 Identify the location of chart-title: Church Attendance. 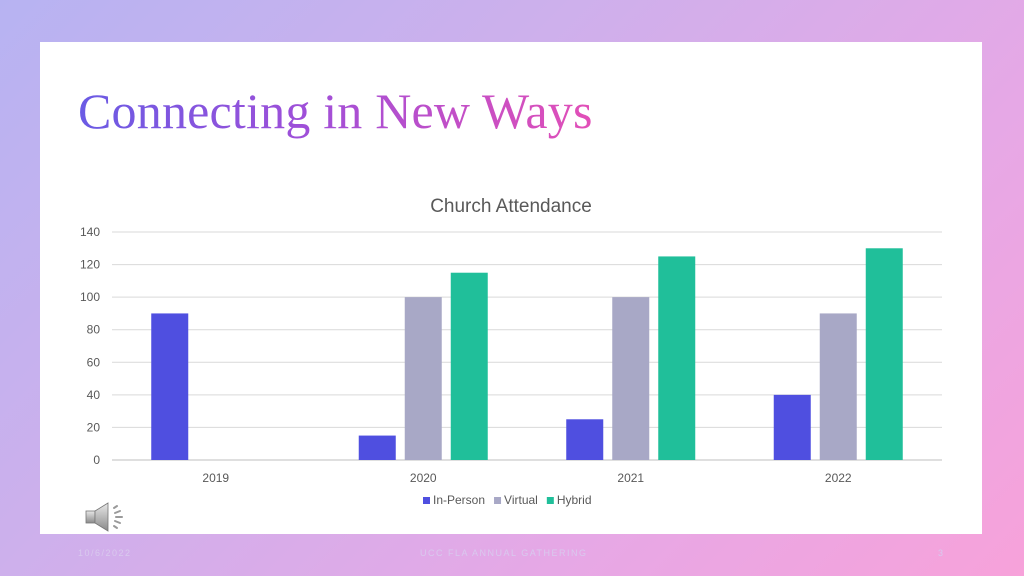
(511, 206).